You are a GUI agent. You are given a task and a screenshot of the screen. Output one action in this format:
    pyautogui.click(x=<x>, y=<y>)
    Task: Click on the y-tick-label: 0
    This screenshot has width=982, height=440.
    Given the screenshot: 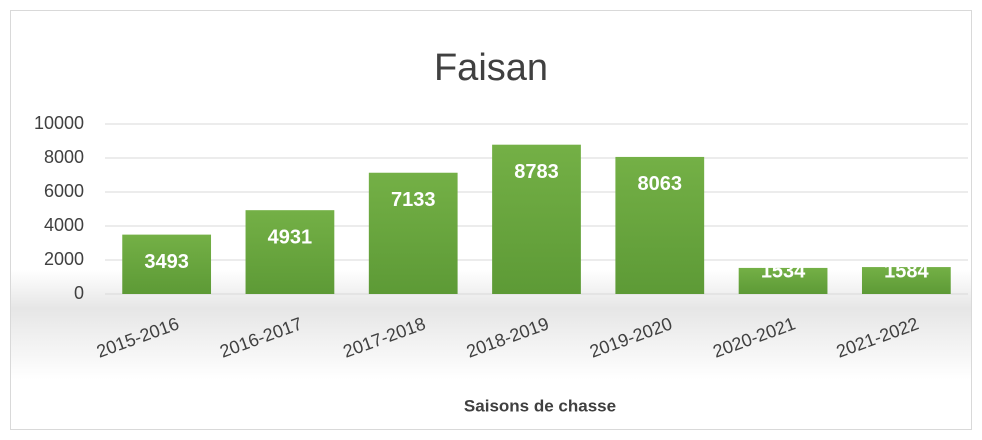 What is the action you would take?
    pyautogui.click(x=79, y=293)
    